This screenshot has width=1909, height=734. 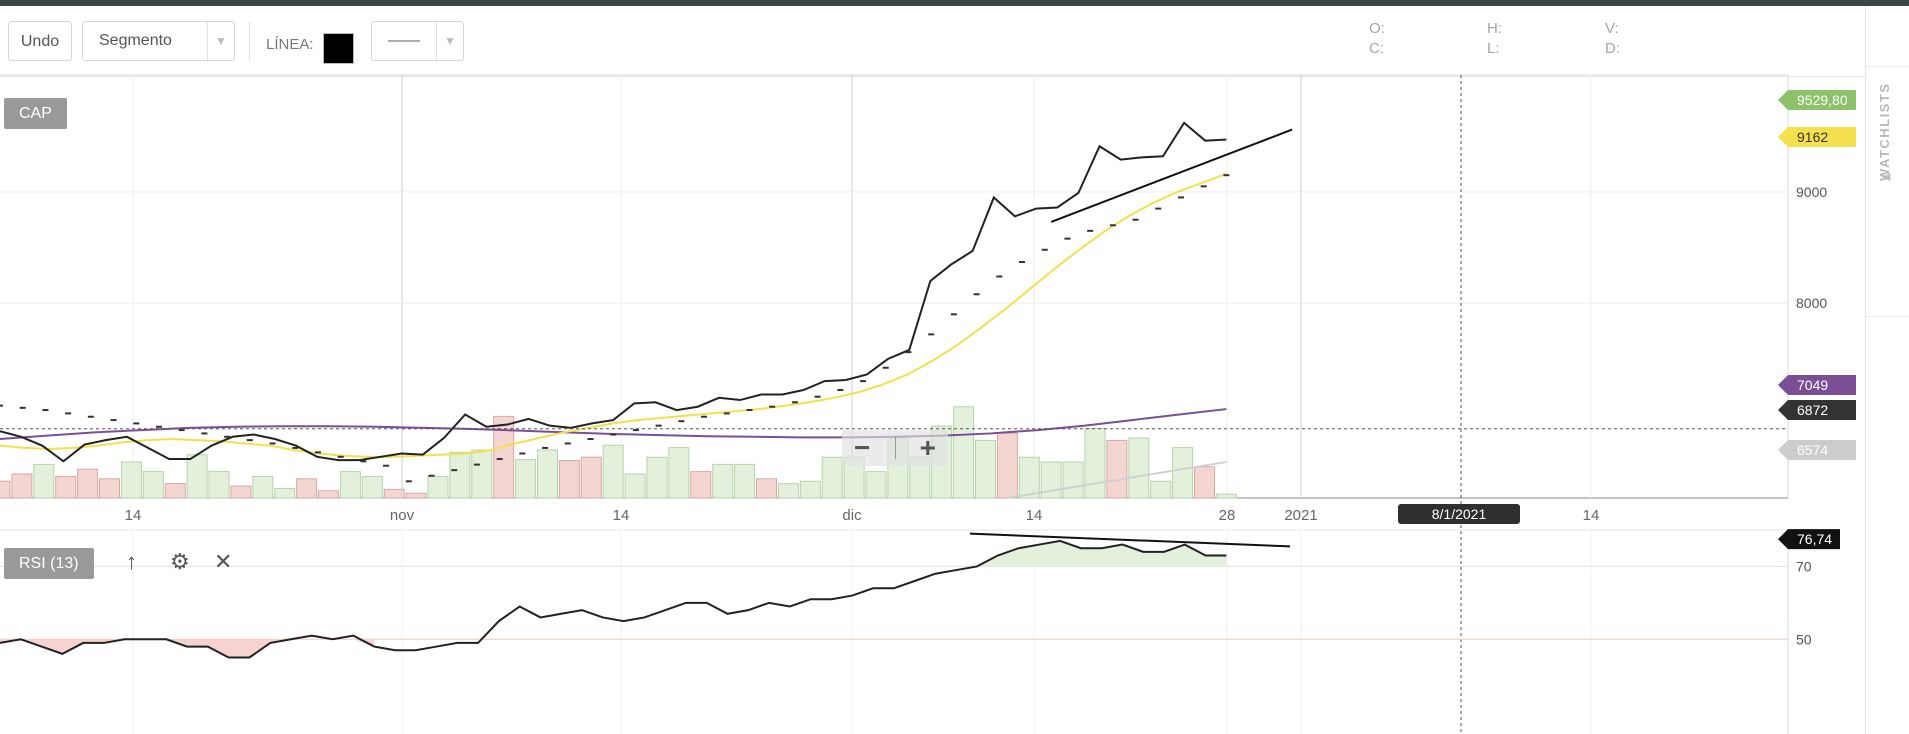 I want to click on line-style-value: ——, so click(x=404, y=40).